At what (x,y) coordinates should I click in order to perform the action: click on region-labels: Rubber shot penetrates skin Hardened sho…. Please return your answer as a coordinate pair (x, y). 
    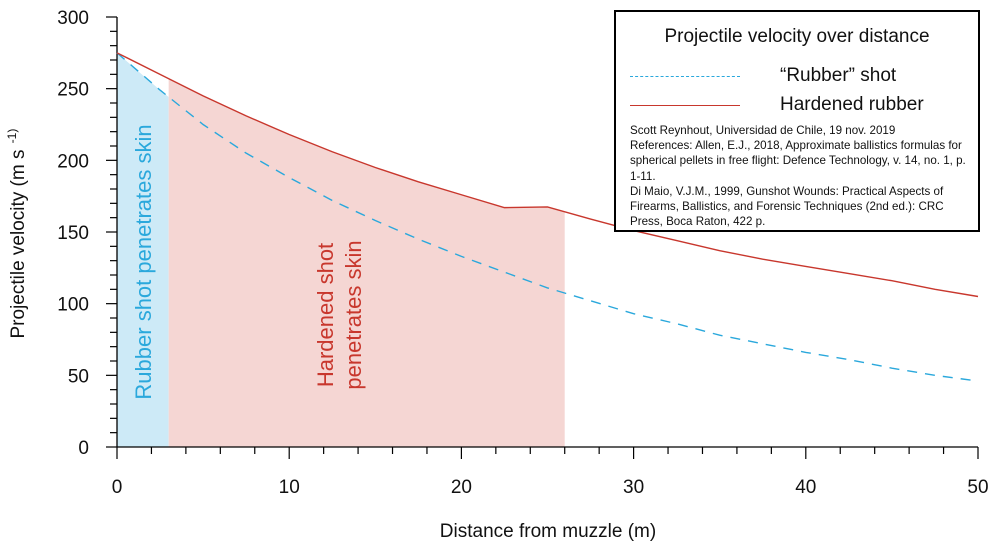
    Looking at the image, I should click on (248, 261).